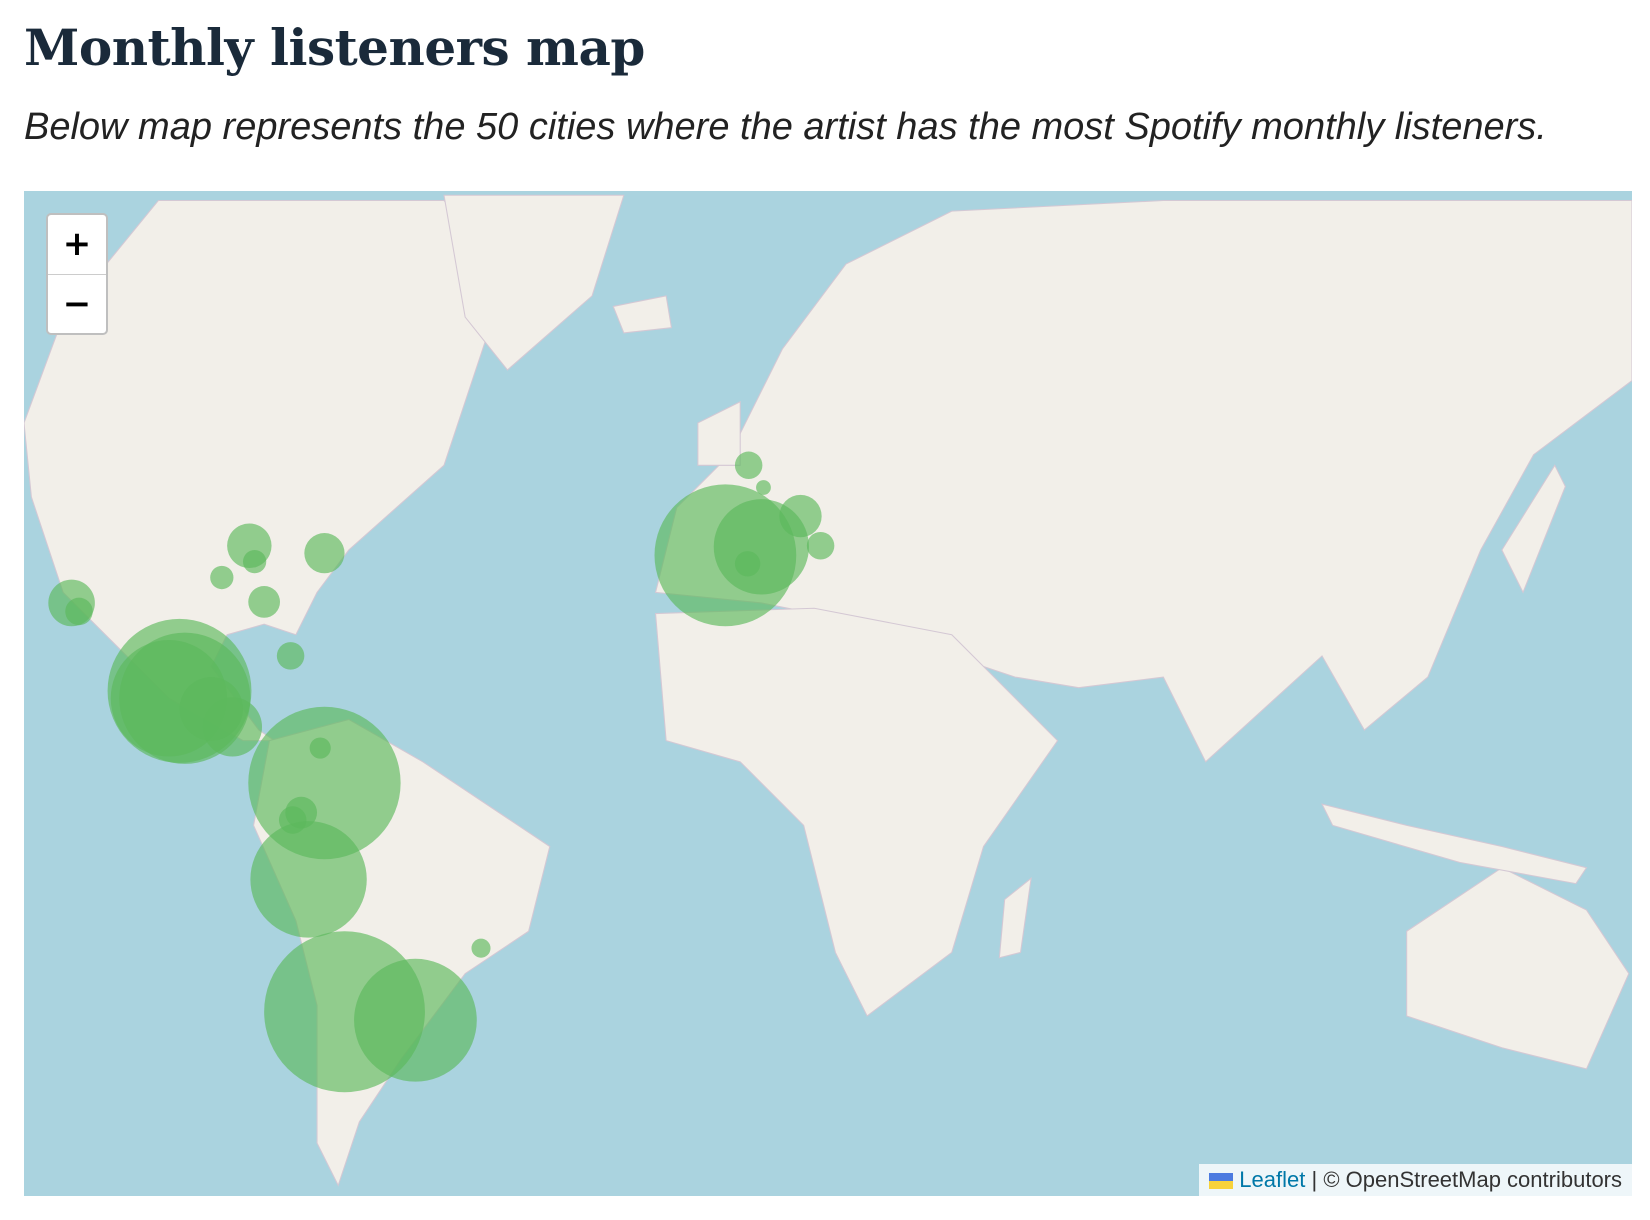 This screenshot has width=1650, height=1220. What do you see at coordinates (719, 433) in the screenshot?
I see `landmass-great-britain` at bounding box center [719, 433].